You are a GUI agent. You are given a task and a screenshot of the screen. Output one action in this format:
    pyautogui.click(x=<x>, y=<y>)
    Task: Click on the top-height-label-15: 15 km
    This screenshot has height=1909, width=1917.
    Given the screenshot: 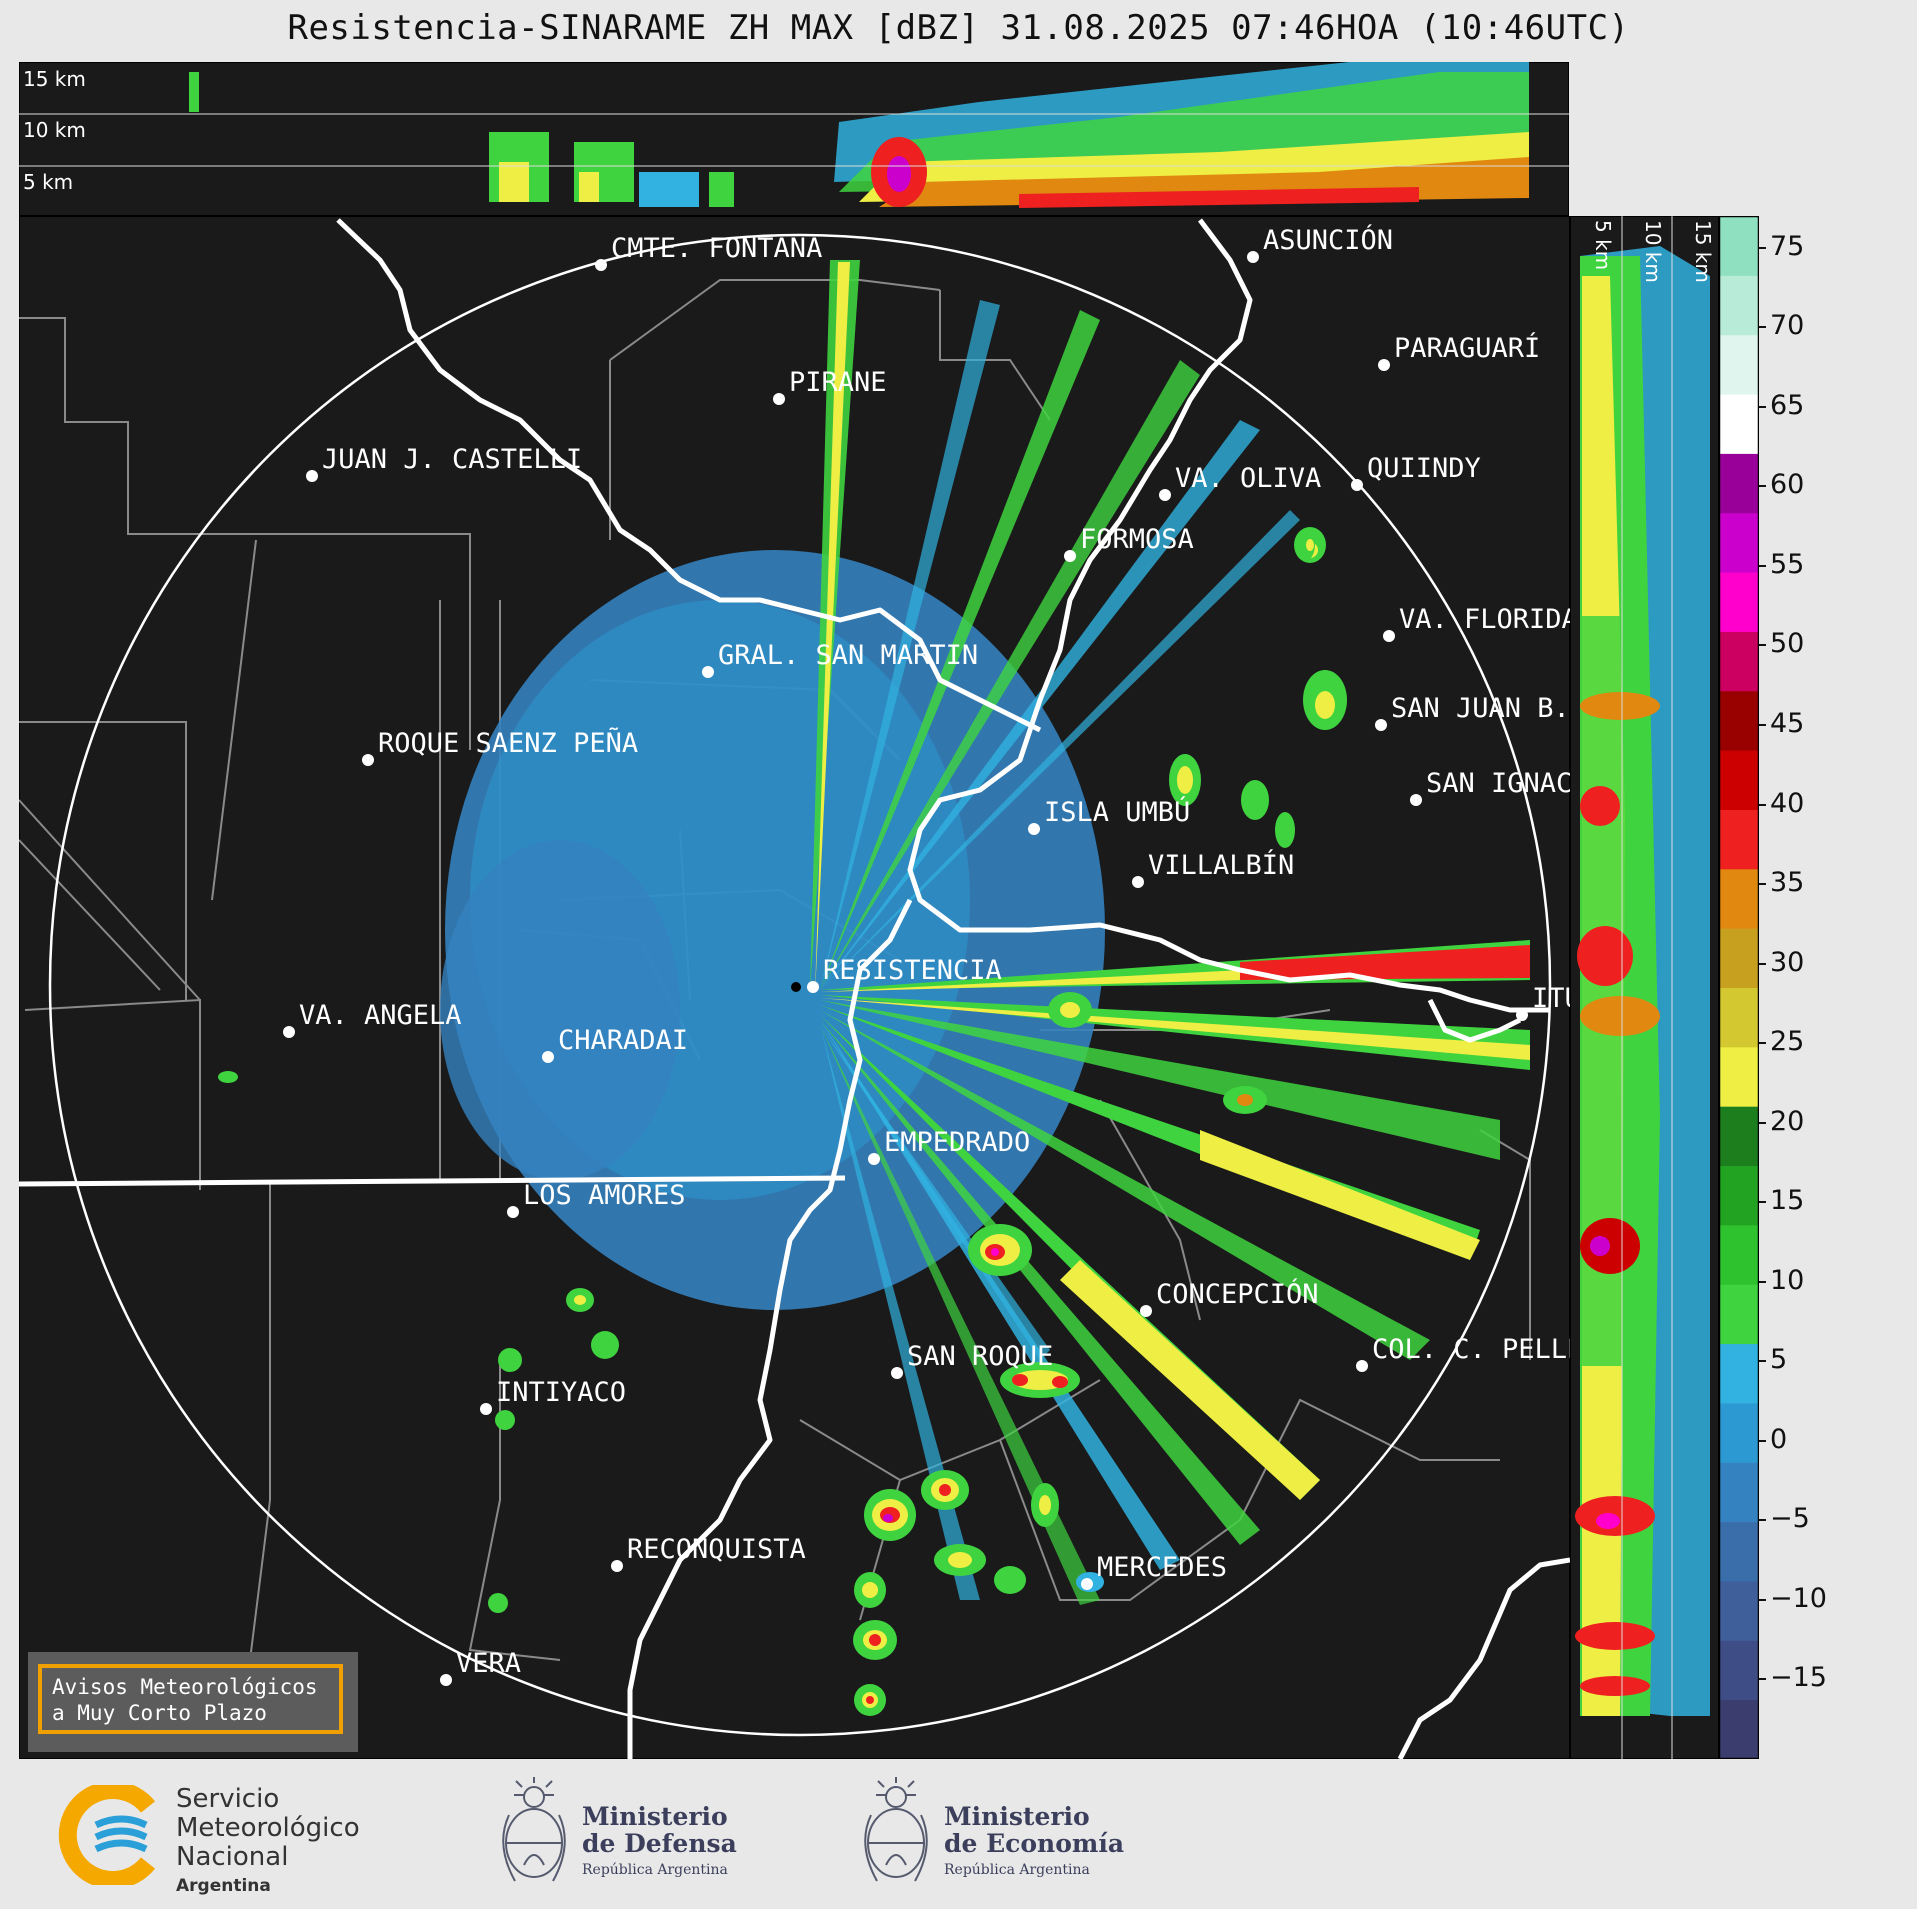 What is the action you would take?
    pyautogui.click(x=54, y=79)
    